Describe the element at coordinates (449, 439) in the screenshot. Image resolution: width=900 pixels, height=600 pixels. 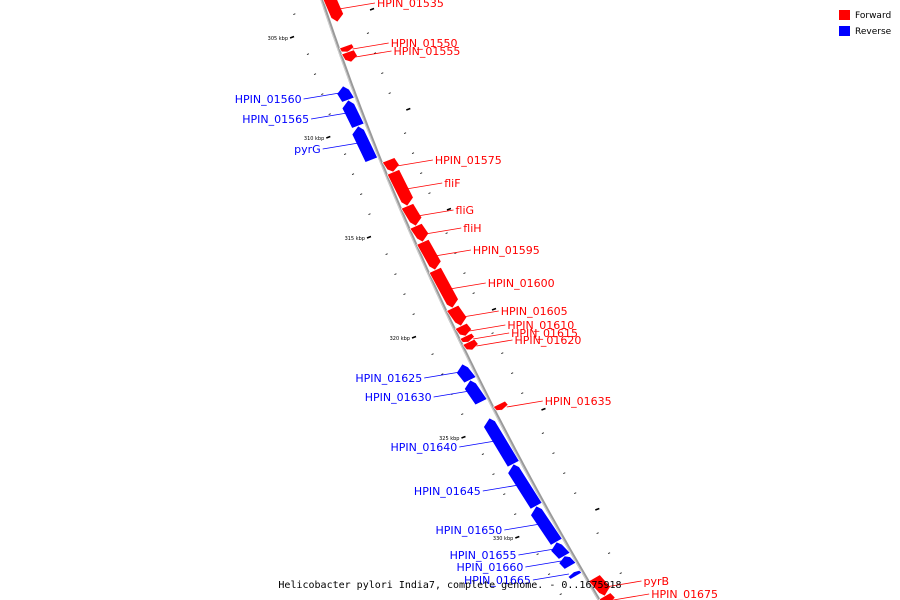
I see `scale-tick-label: 325 kbp` at that location.